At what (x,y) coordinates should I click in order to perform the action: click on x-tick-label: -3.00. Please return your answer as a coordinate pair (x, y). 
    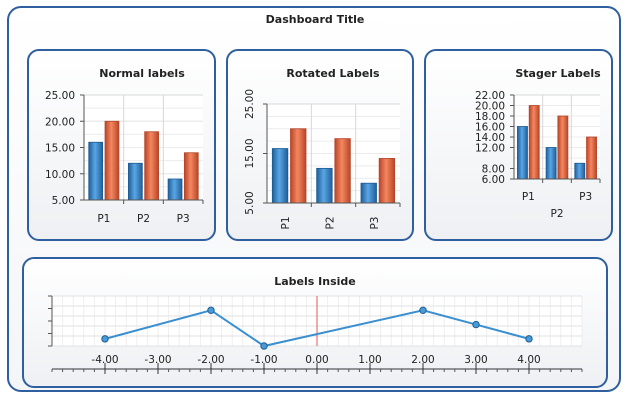
    Looking at the image, I should click on (157, 360).